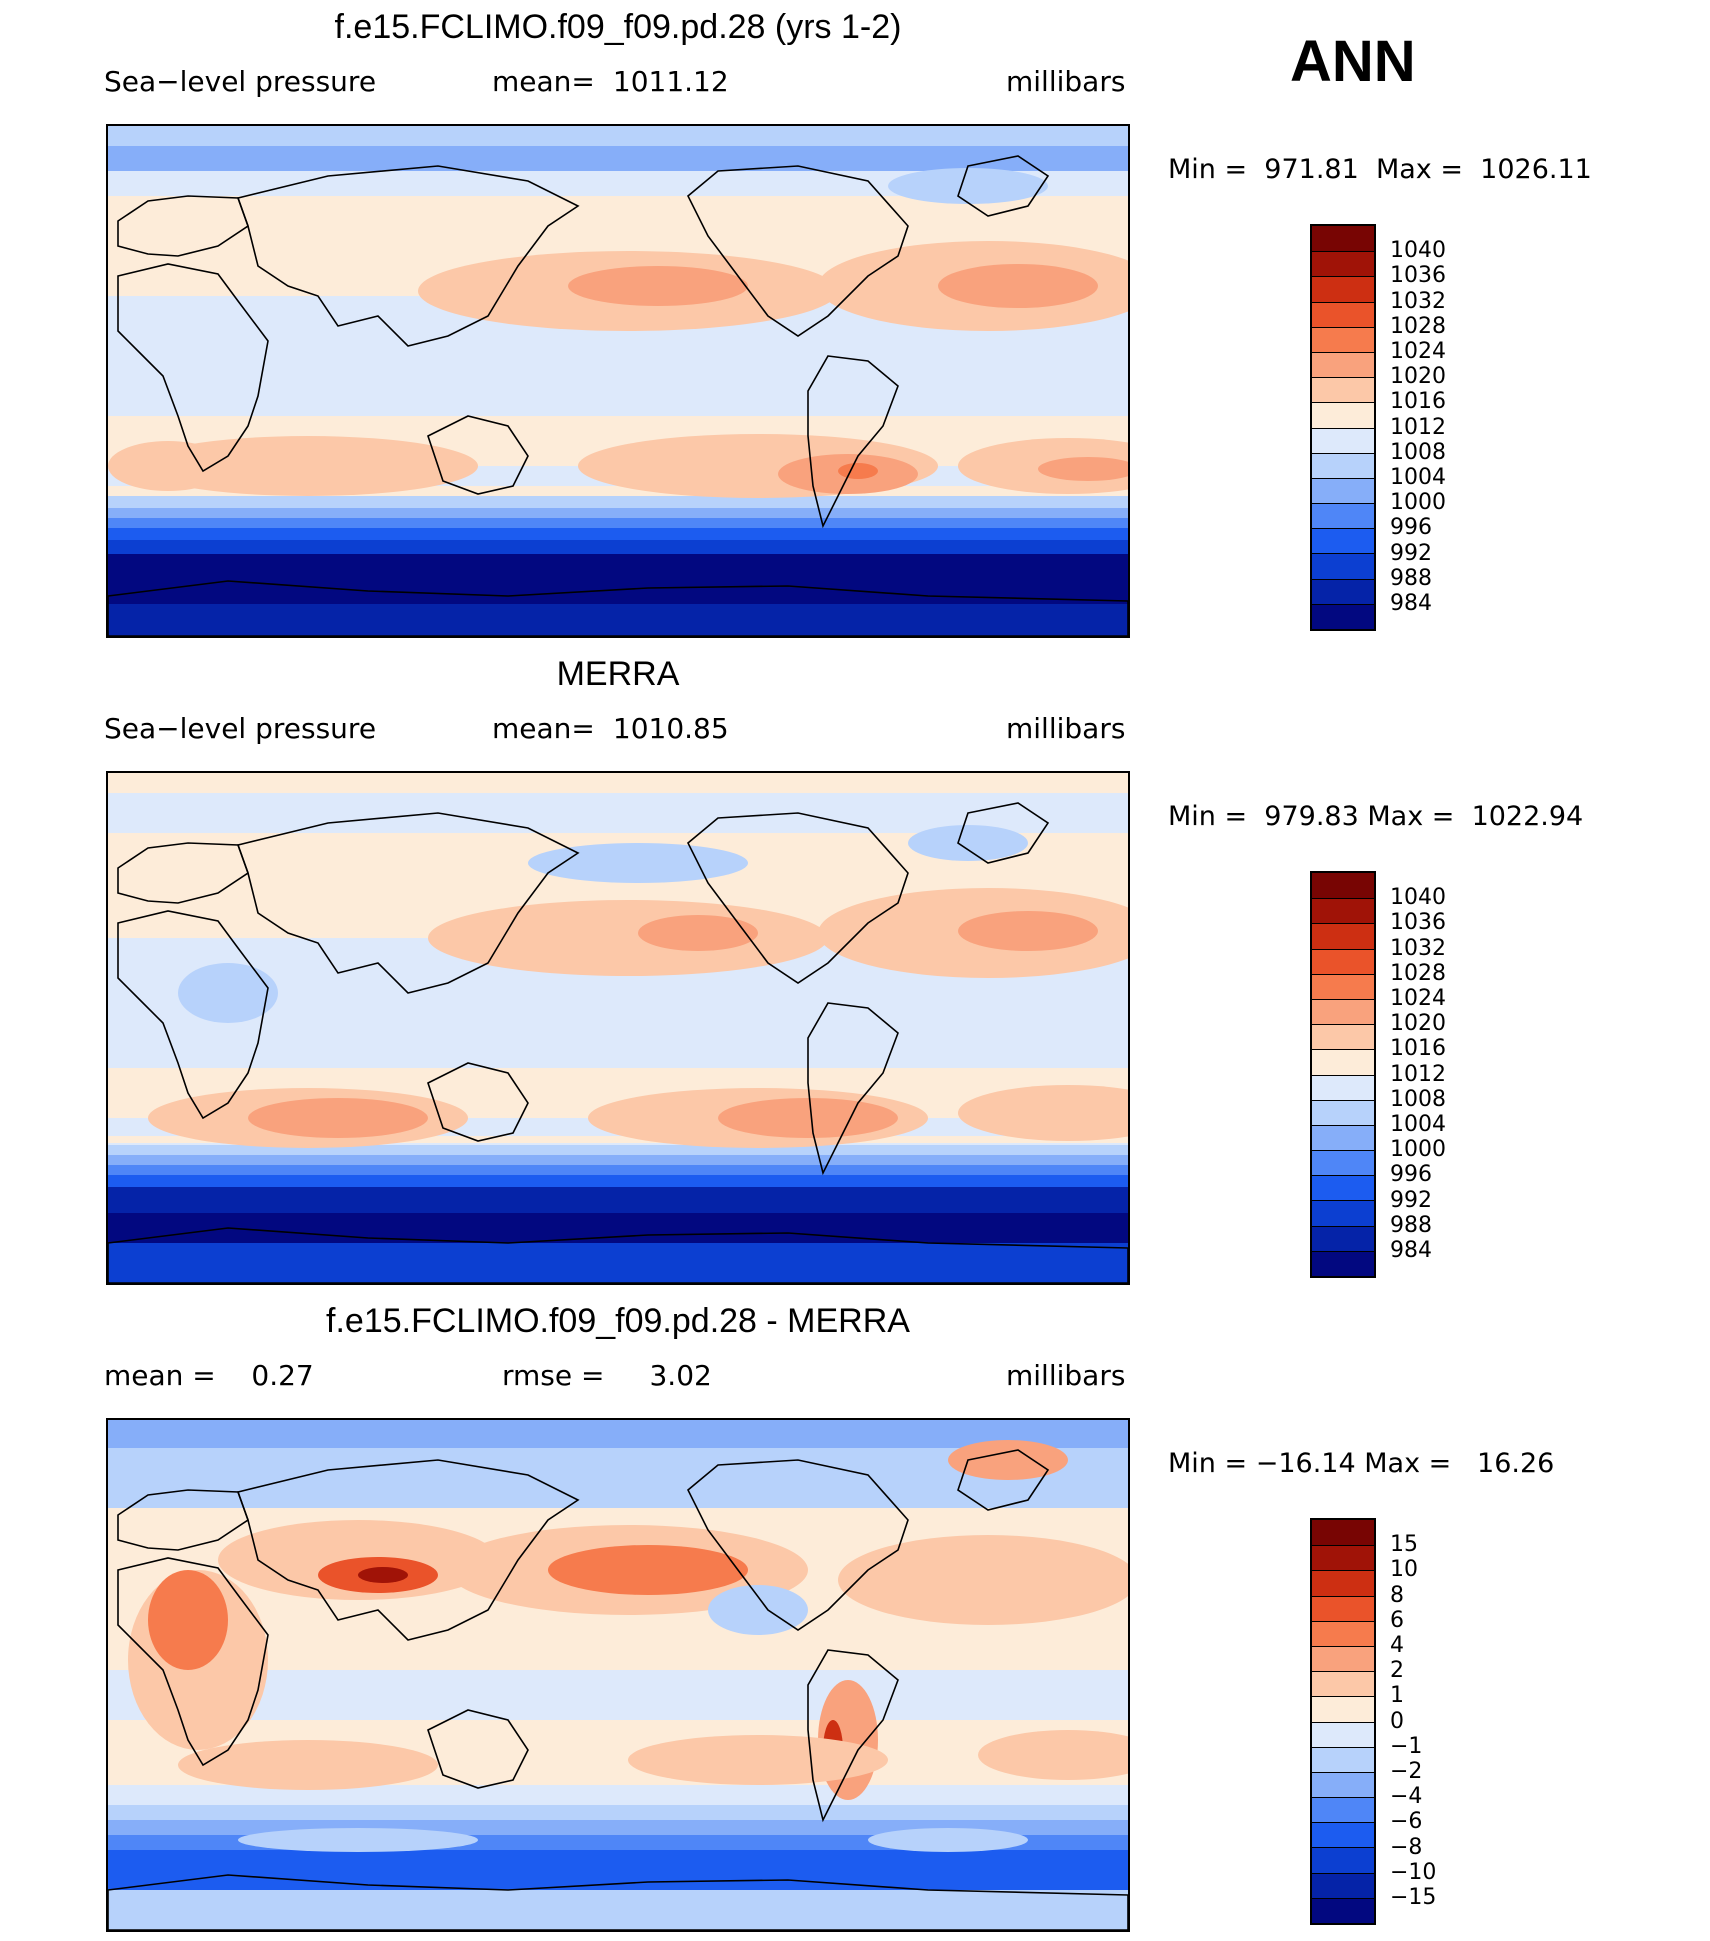 The width and height of the screenshot is (1710, 1941). Describe the element at coordinates (1406, 1746) in the screenshot. I see `colorbar-tick-label: −1` at that location.